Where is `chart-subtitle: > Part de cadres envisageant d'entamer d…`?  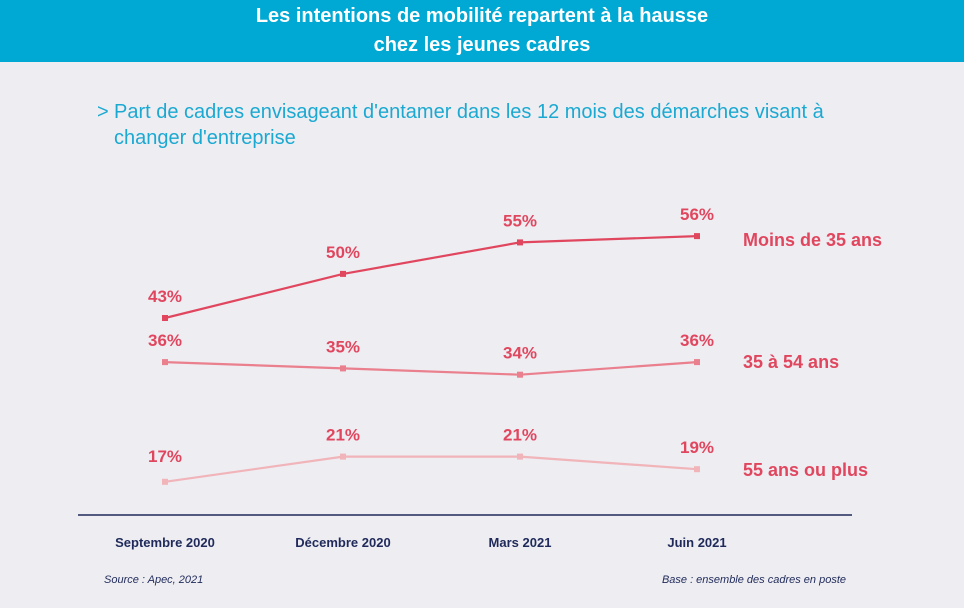 chart-subtitle: > Part de cadres envisageant d'entamer d… is located at coordinates (487, 125).